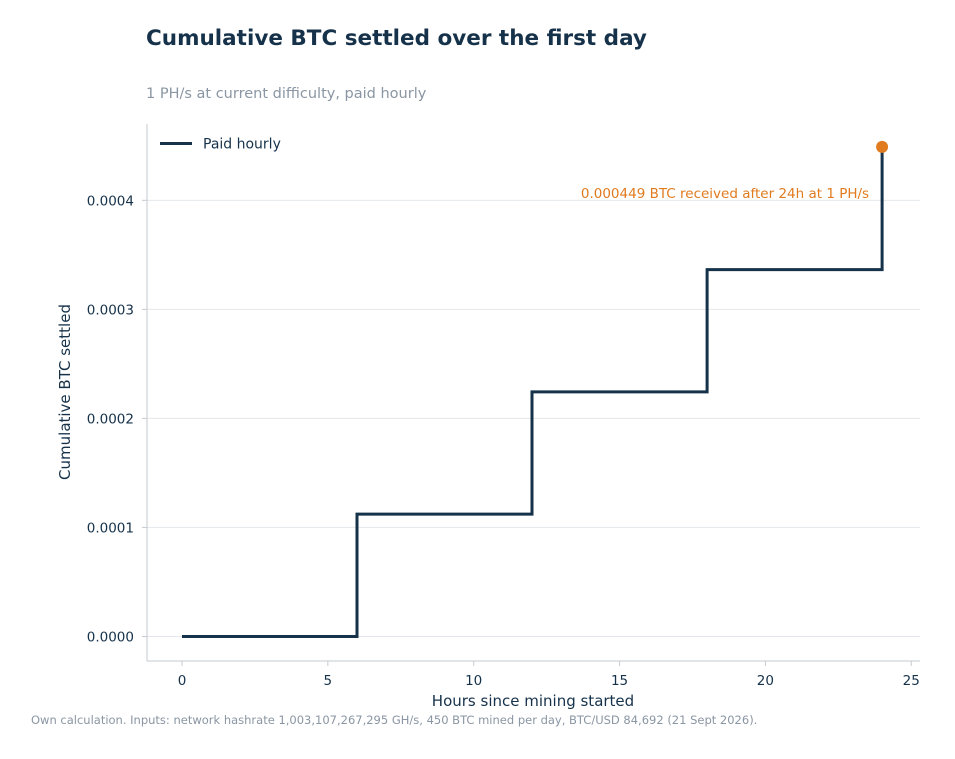 This screenshot has height=759, width=955. What do you see at coordinates (182, 681) in the screenshot?
I see `x-tick-label: 0` at bounding box center [182, 681].